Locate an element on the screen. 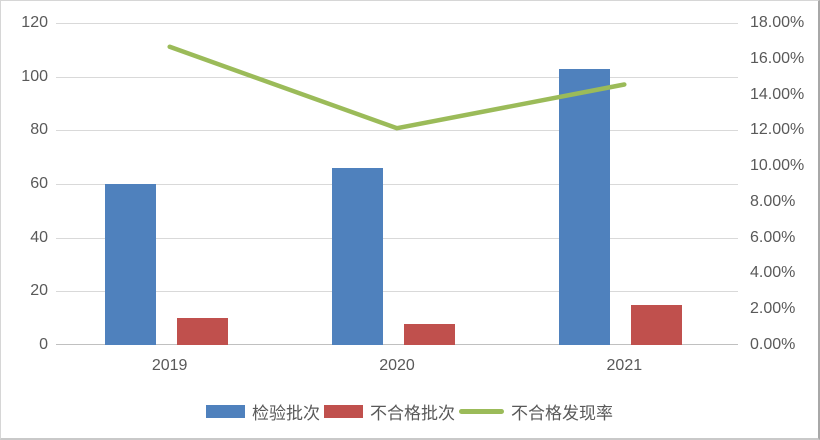  right-axis-tick-label: 16.00% is located at coordinates (777, 58).